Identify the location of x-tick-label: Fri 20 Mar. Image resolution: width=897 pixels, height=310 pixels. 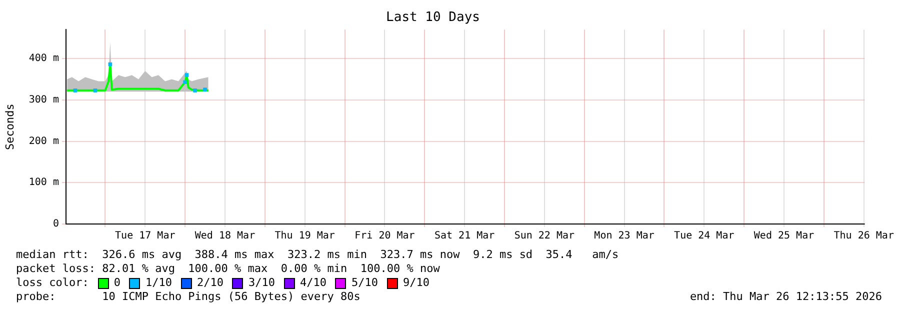
(384, 236).